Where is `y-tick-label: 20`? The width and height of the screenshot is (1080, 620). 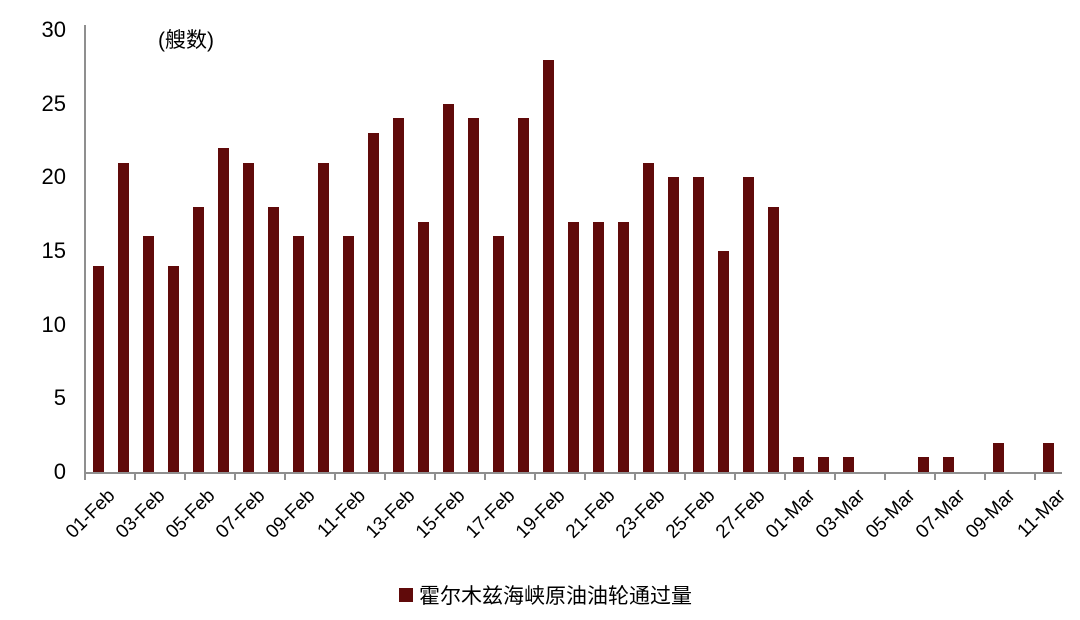
y-tick-label: 20 is located at coordinates (53, 177).